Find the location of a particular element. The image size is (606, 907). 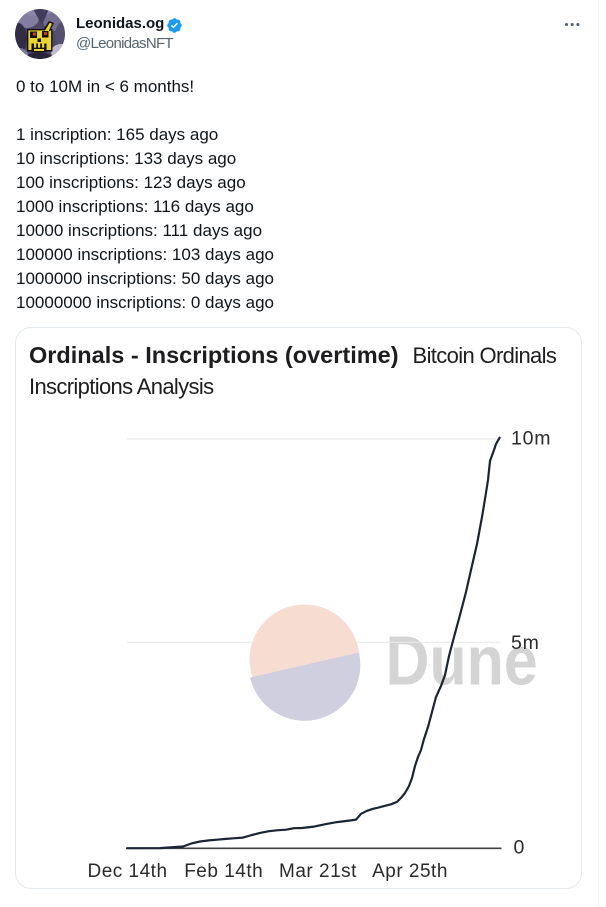

svg-text: Feb 14th is located at coordinates (223, 871).